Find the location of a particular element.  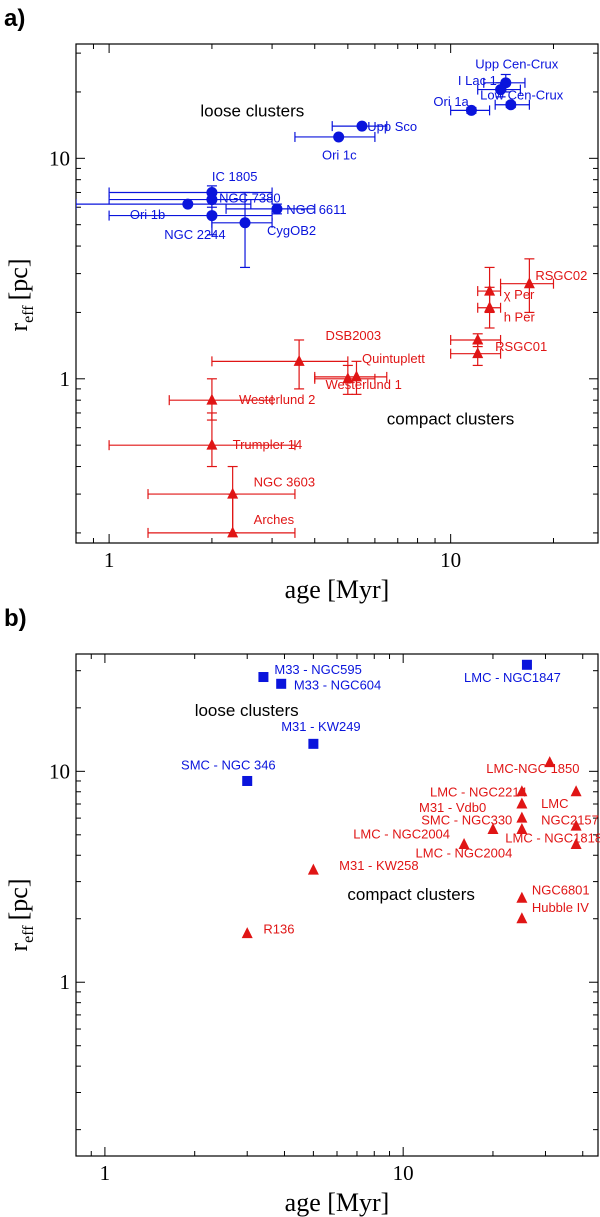

region-annotation: compact clusters is located at coordinates (451, 419).